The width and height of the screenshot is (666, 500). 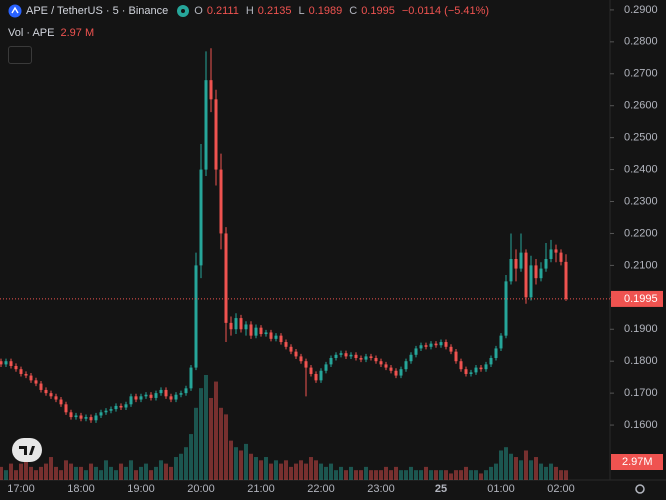 I want to click on x-tick-label: 02:00, so click(x=561, y=489).